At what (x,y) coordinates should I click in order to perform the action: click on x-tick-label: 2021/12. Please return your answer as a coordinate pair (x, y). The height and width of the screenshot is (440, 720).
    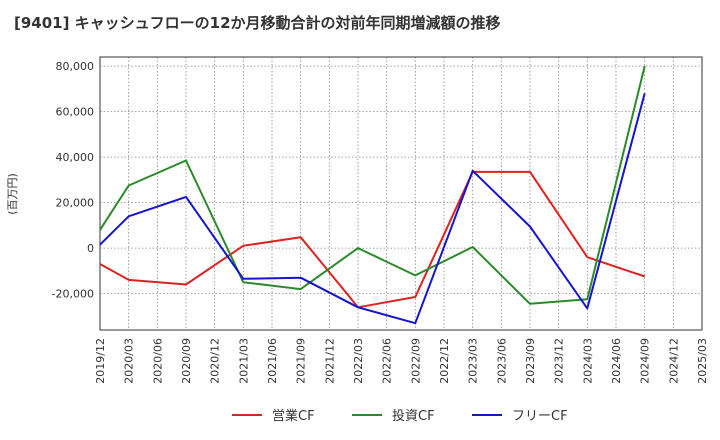
    Looking at the image, I should click on (329, 361).